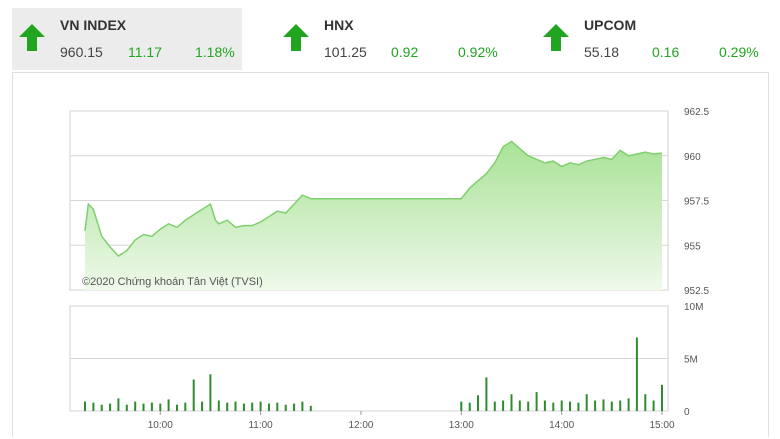 The width and height of the screenshot is (780, 439). What do you see at coordinates (81, 52) in the screenshot?
I see `index-value: 960.15` at bounding box center [81, 52].